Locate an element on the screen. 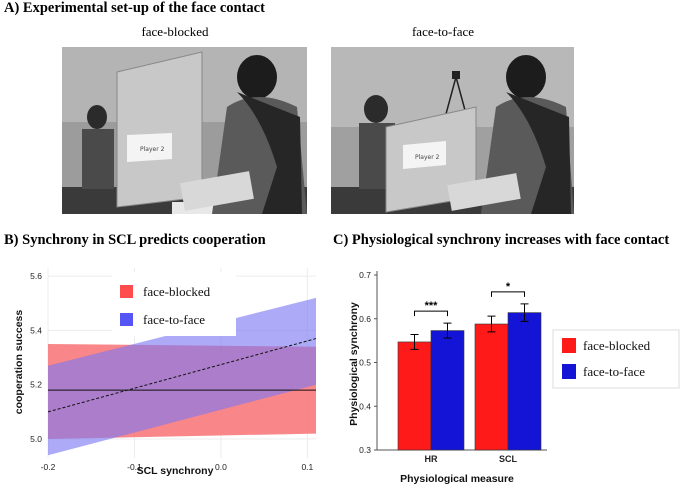 This screenshot has width=685, height=488. c-ytick-0: 0.3 is located at coordinates (365, 450).